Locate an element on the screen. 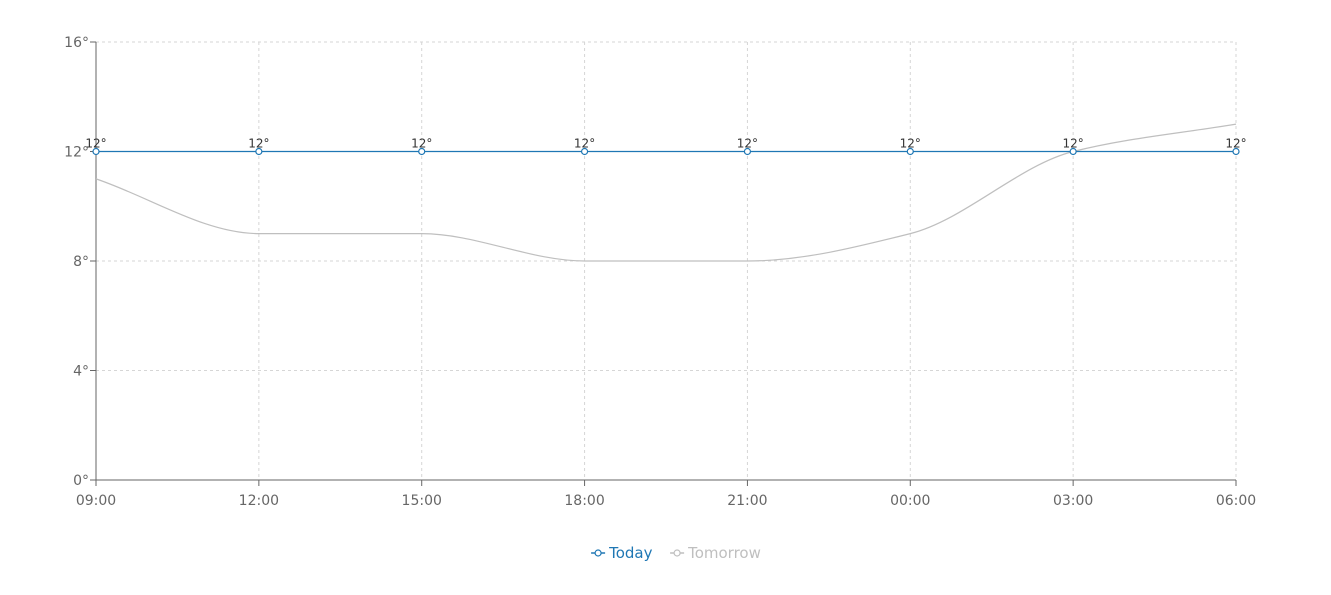 The height and width of the screenshot is (595, 1331). x-tick-label: 06:00 is located at coordinates (1236, 501).